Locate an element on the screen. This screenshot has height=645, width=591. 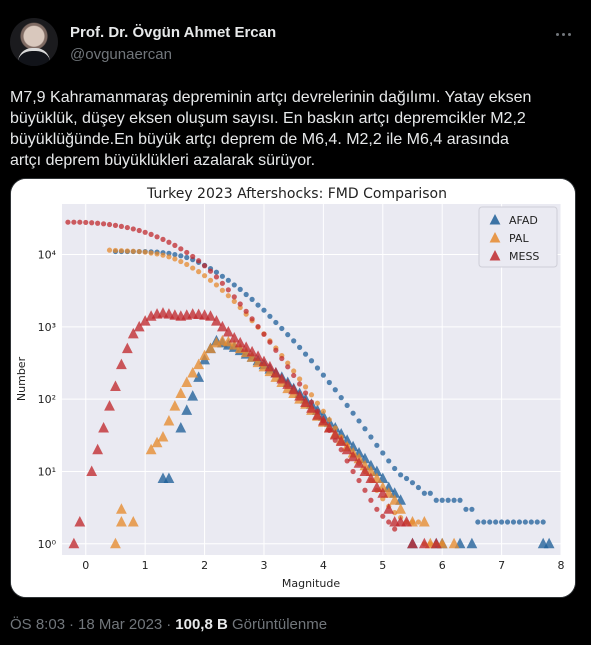
x-tick-label: 6 is located at coordinates (442, 565).